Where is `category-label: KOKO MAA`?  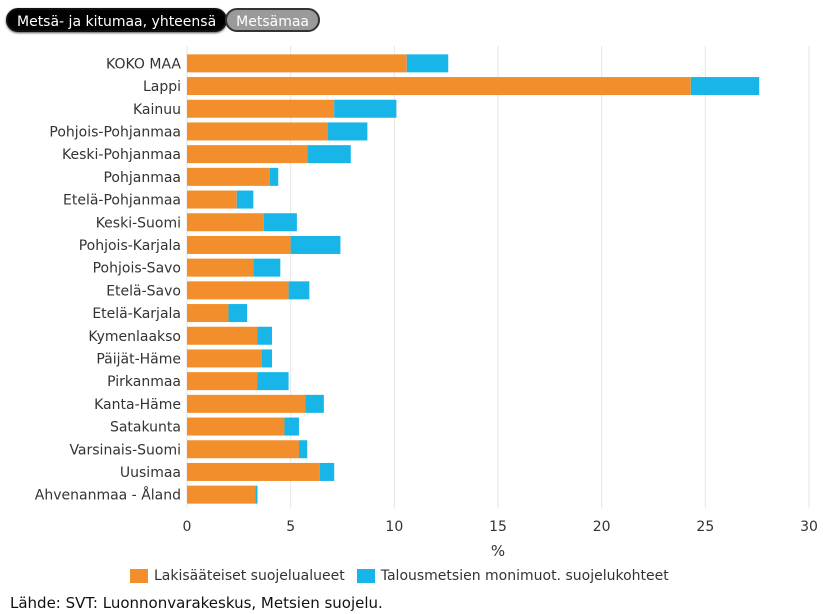 category-label: KOKO MAA is located at coordinates (143, 64).